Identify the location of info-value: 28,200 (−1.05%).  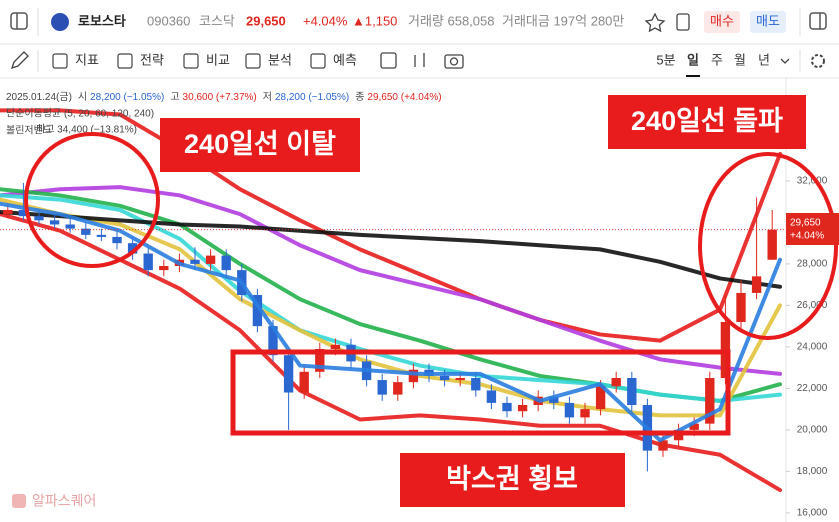
(127, 97).